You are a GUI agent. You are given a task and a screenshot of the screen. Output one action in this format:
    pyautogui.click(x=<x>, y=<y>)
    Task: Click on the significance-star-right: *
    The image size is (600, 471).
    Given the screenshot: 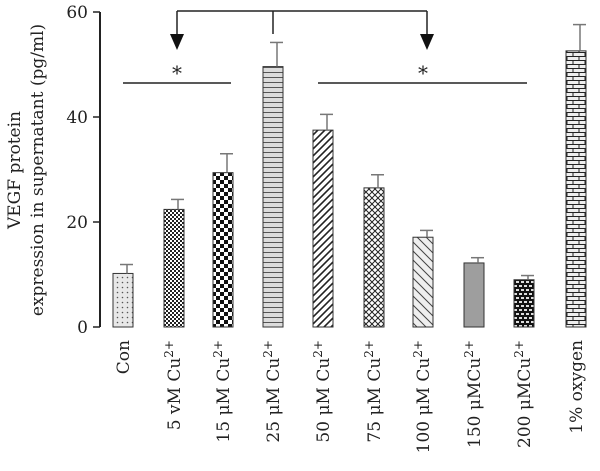 What is the action you would take?
    pyautogui.click(x=423, y=73)
    